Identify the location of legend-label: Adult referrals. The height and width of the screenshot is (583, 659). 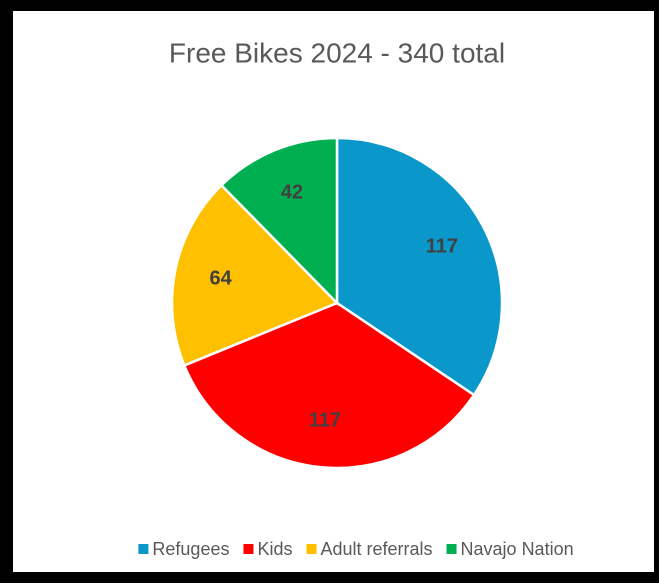
(376, 549).